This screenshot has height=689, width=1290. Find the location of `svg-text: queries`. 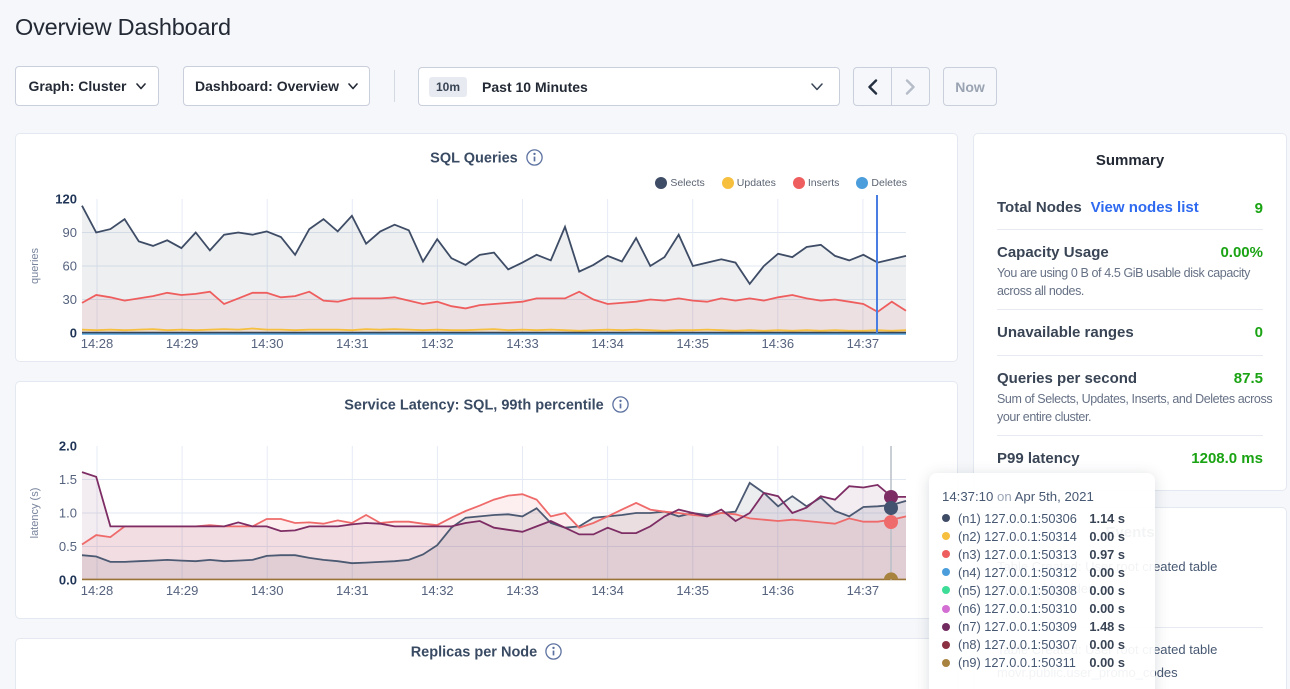

svg-text: queries is located at coordinates (35, 265).